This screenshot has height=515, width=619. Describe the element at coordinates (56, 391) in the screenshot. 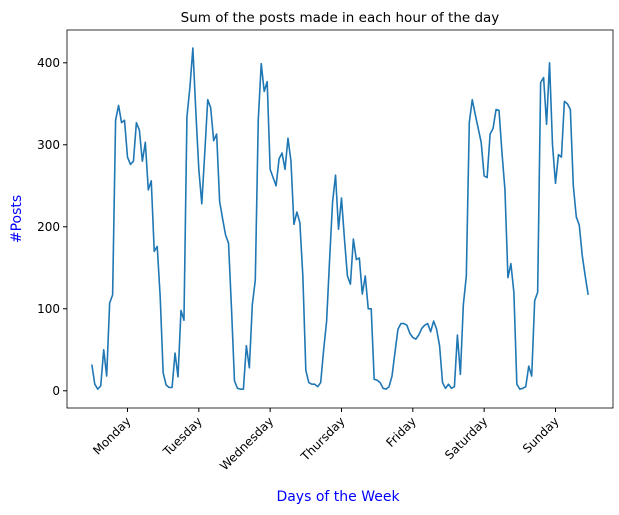

I see `y-tick-label: 0` at that location.